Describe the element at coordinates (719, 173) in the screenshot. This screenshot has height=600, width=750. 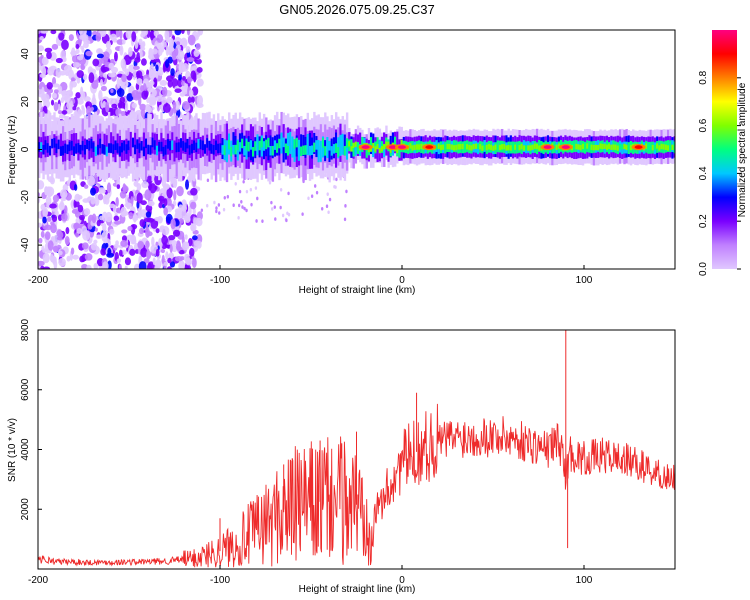
I see `colorbar-ticks: 0.0 0.2 0.4 0.6 0.8` at that location.